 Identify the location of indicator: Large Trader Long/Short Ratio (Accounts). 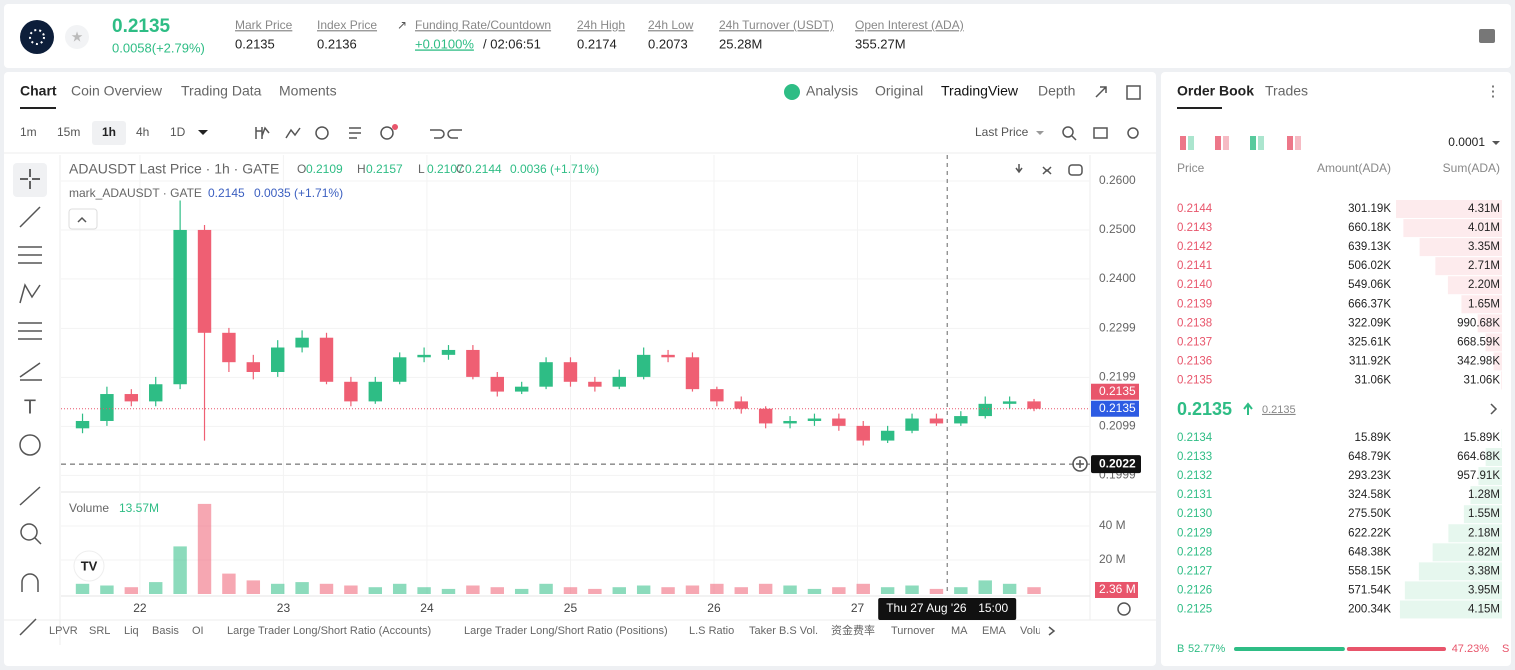
(329, 631).